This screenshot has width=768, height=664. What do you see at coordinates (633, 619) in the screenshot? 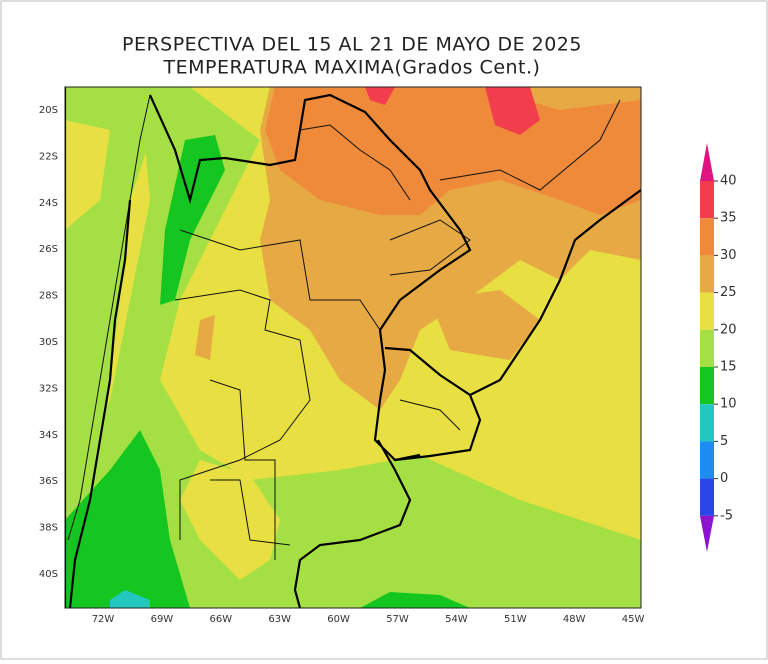
I see `lon-label: 45W` at bounding box center [633, 619].